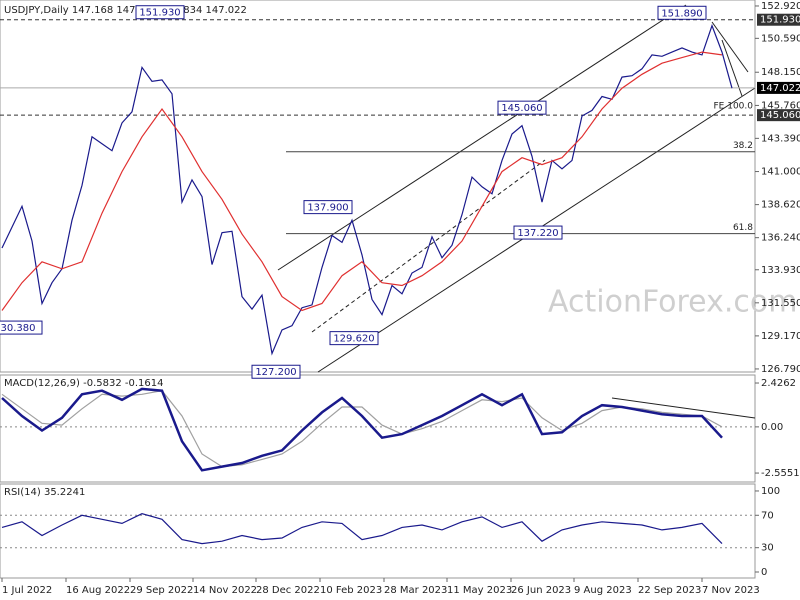  What do you see at coordinates (767, 548) in the screenshot?
I see `y-tick-label: 30` at bounding box center [767, 548].